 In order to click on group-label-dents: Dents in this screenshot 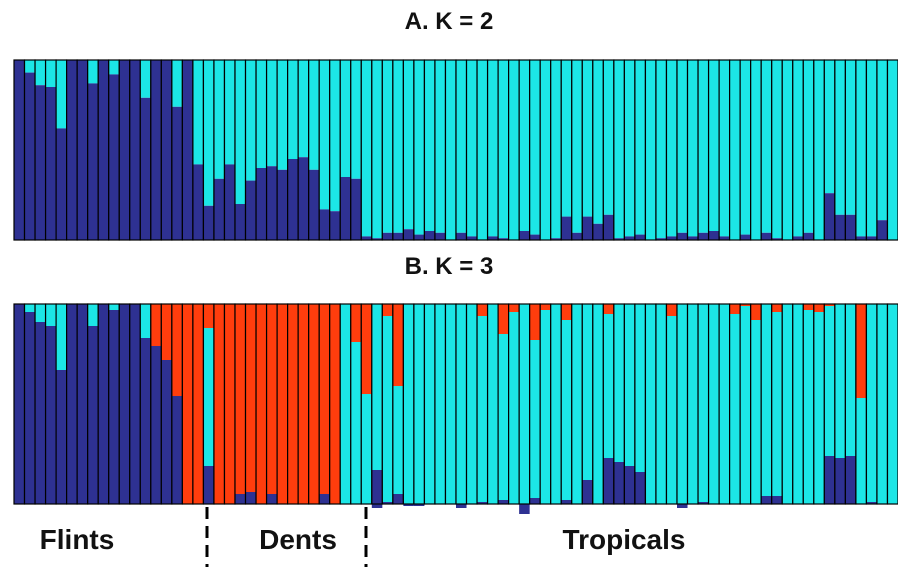, I will do `click(298, 539)`.